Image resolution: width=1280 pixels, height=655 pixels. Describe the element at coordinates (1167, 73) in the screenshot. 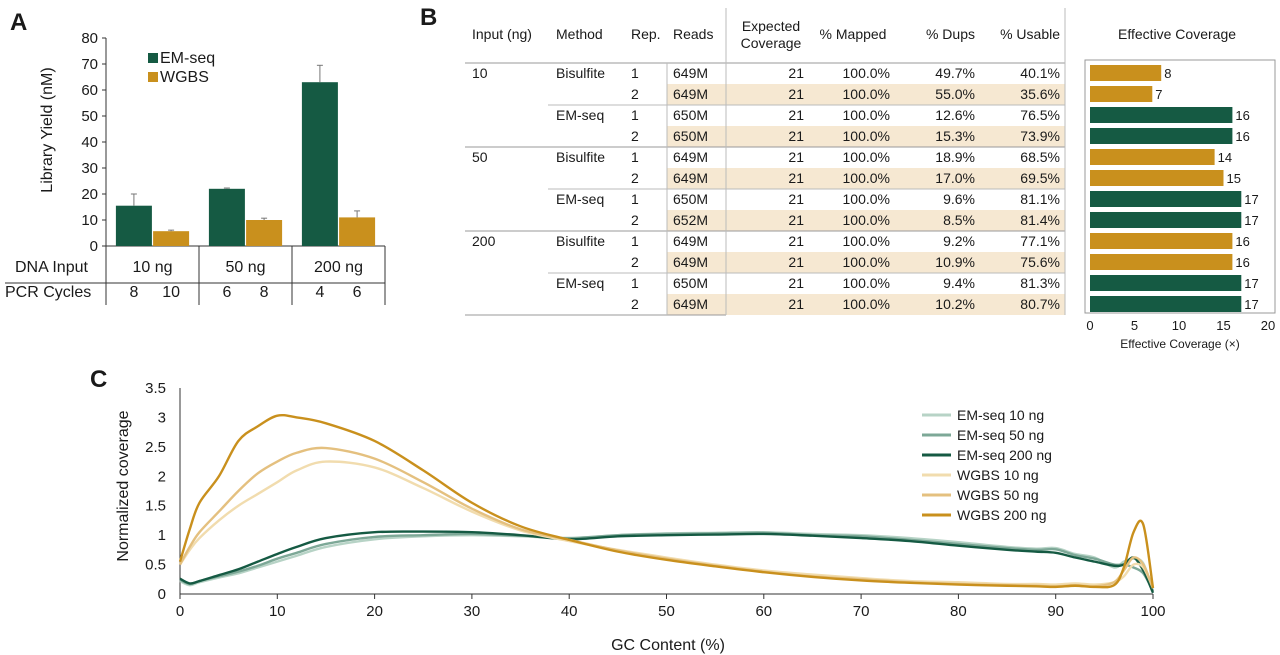

I see `coverage-bar-label: 8` at that location.